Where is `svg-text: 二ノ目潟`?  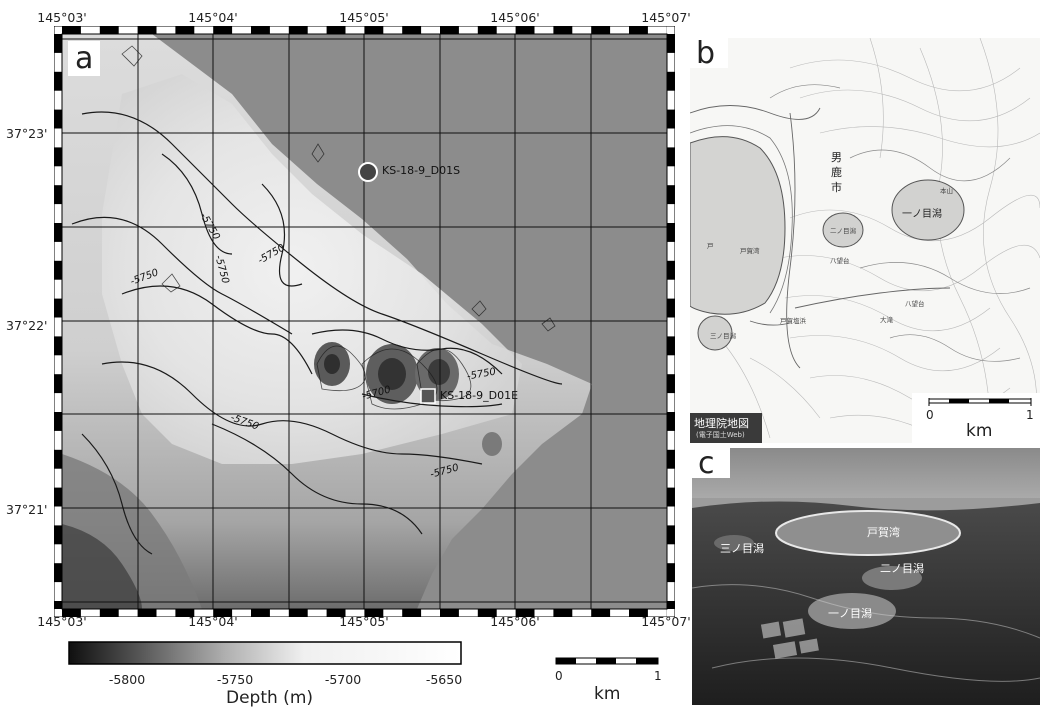 svg-text: 二ノ目潟 is located at coordinates (843, 231).